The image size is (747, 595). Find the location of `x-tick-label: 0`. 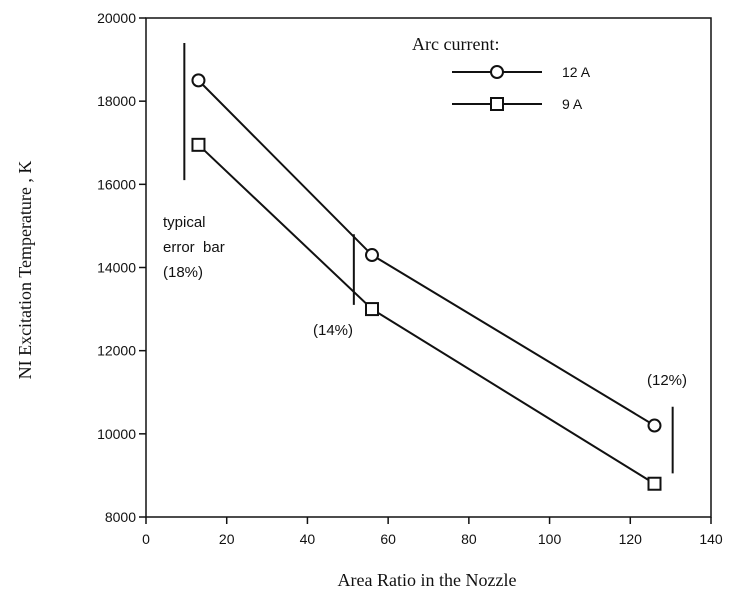

x-tick-label: 0 is located at coordinates (146, 539).